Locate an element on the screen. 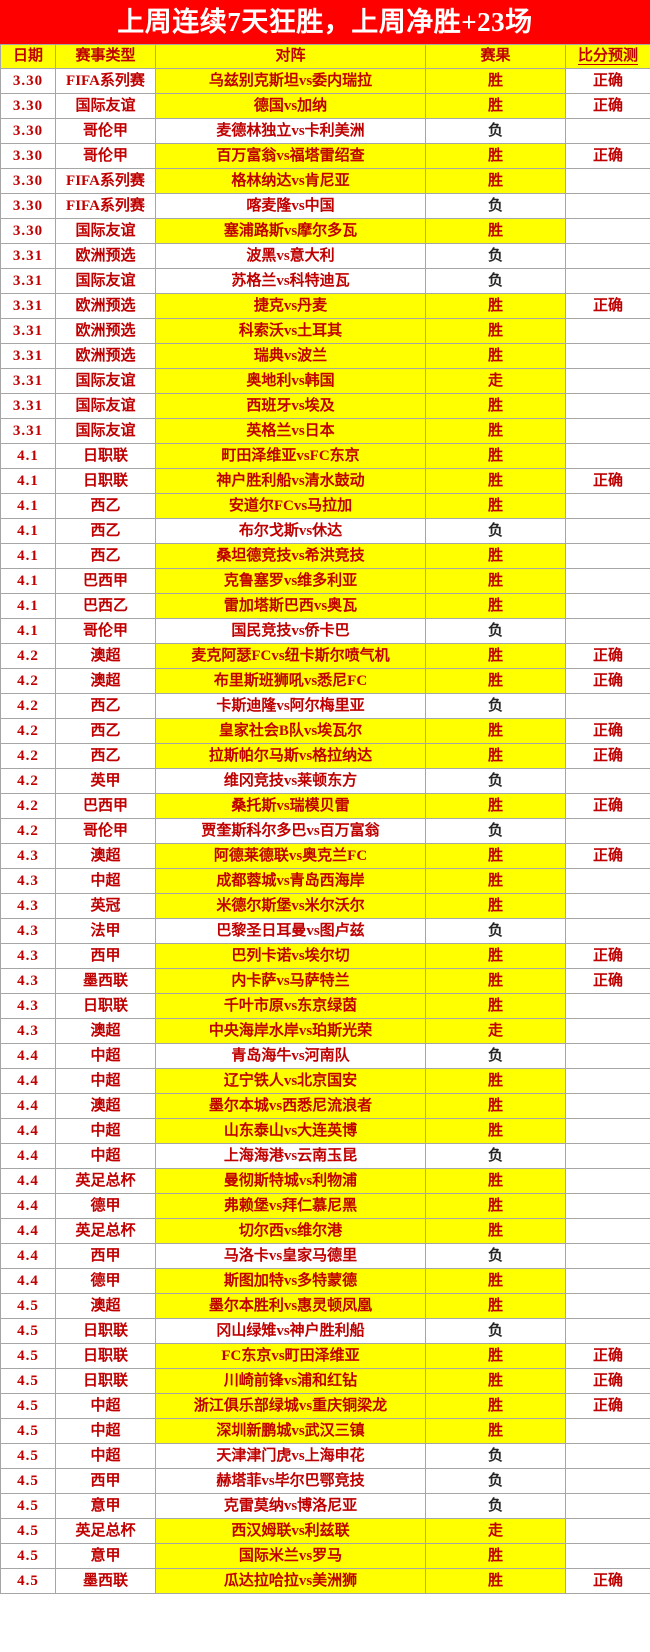  row-match: 曼彻斯特城vs利物浦 is located at coordinates (290, 1181).